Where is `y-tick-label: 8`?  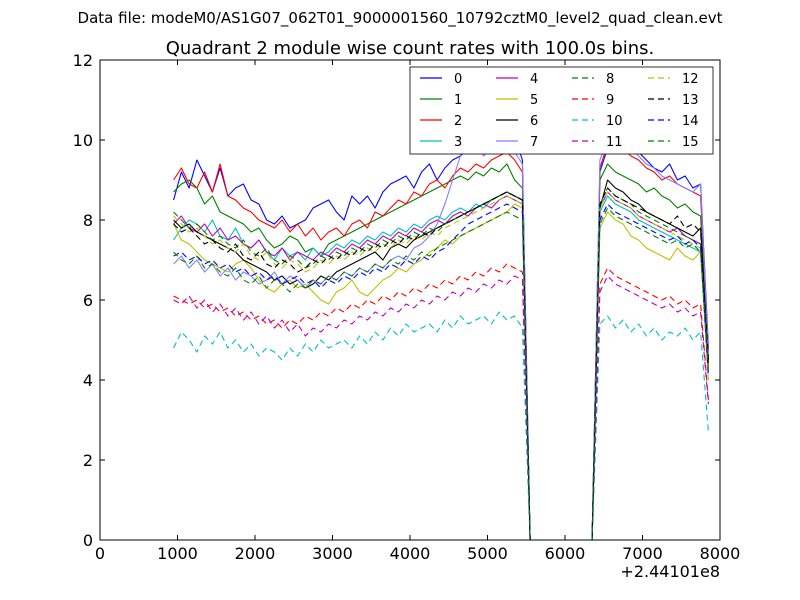 y-tick-label: 8 is located at coordinates (88, 220).